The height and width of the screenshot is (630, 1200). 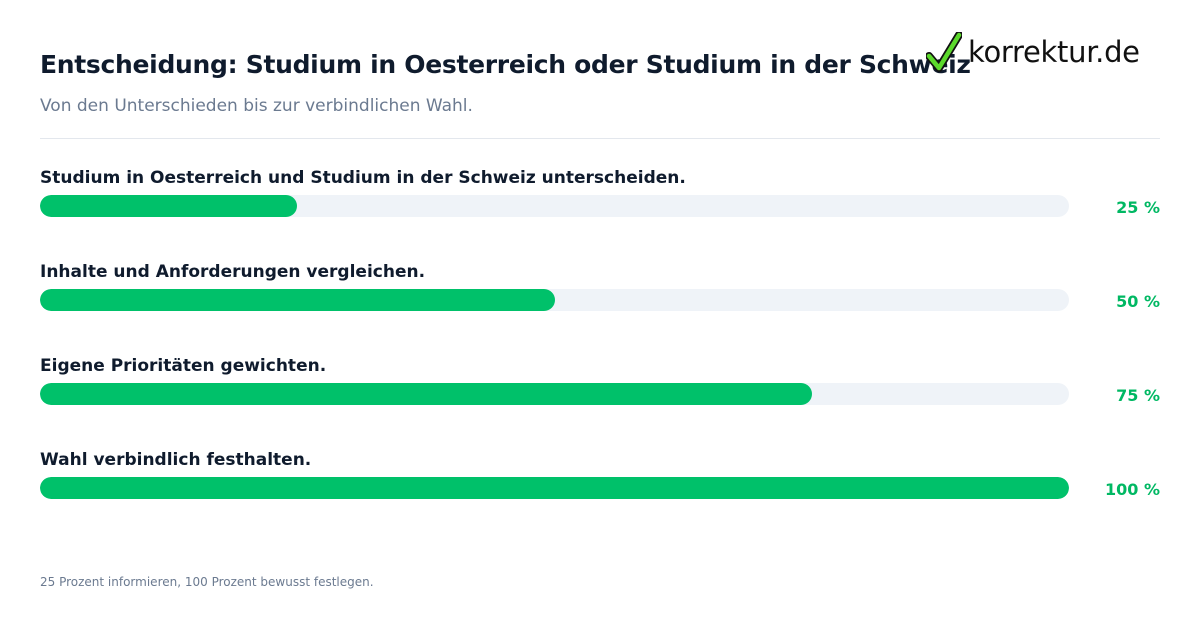 I want to click on header-divider, so click(x=600, y=138).